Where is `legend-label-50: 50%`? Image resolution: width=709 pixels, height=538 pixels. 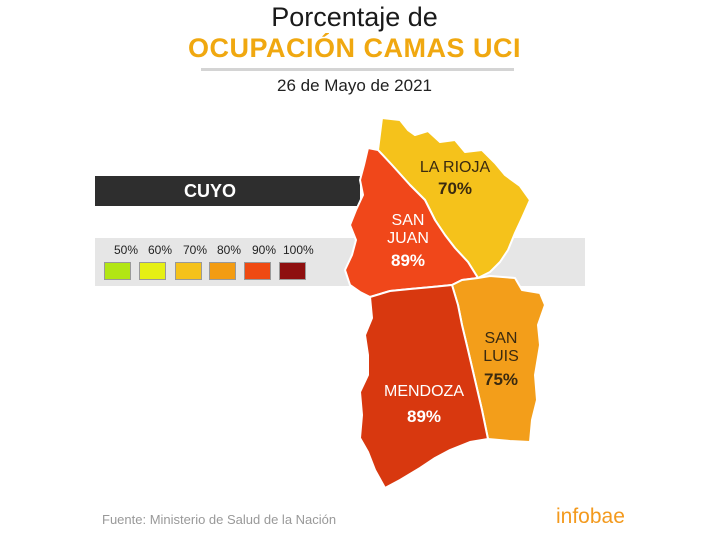
legend-label-50: 50% is located at coordinates (126, 250).